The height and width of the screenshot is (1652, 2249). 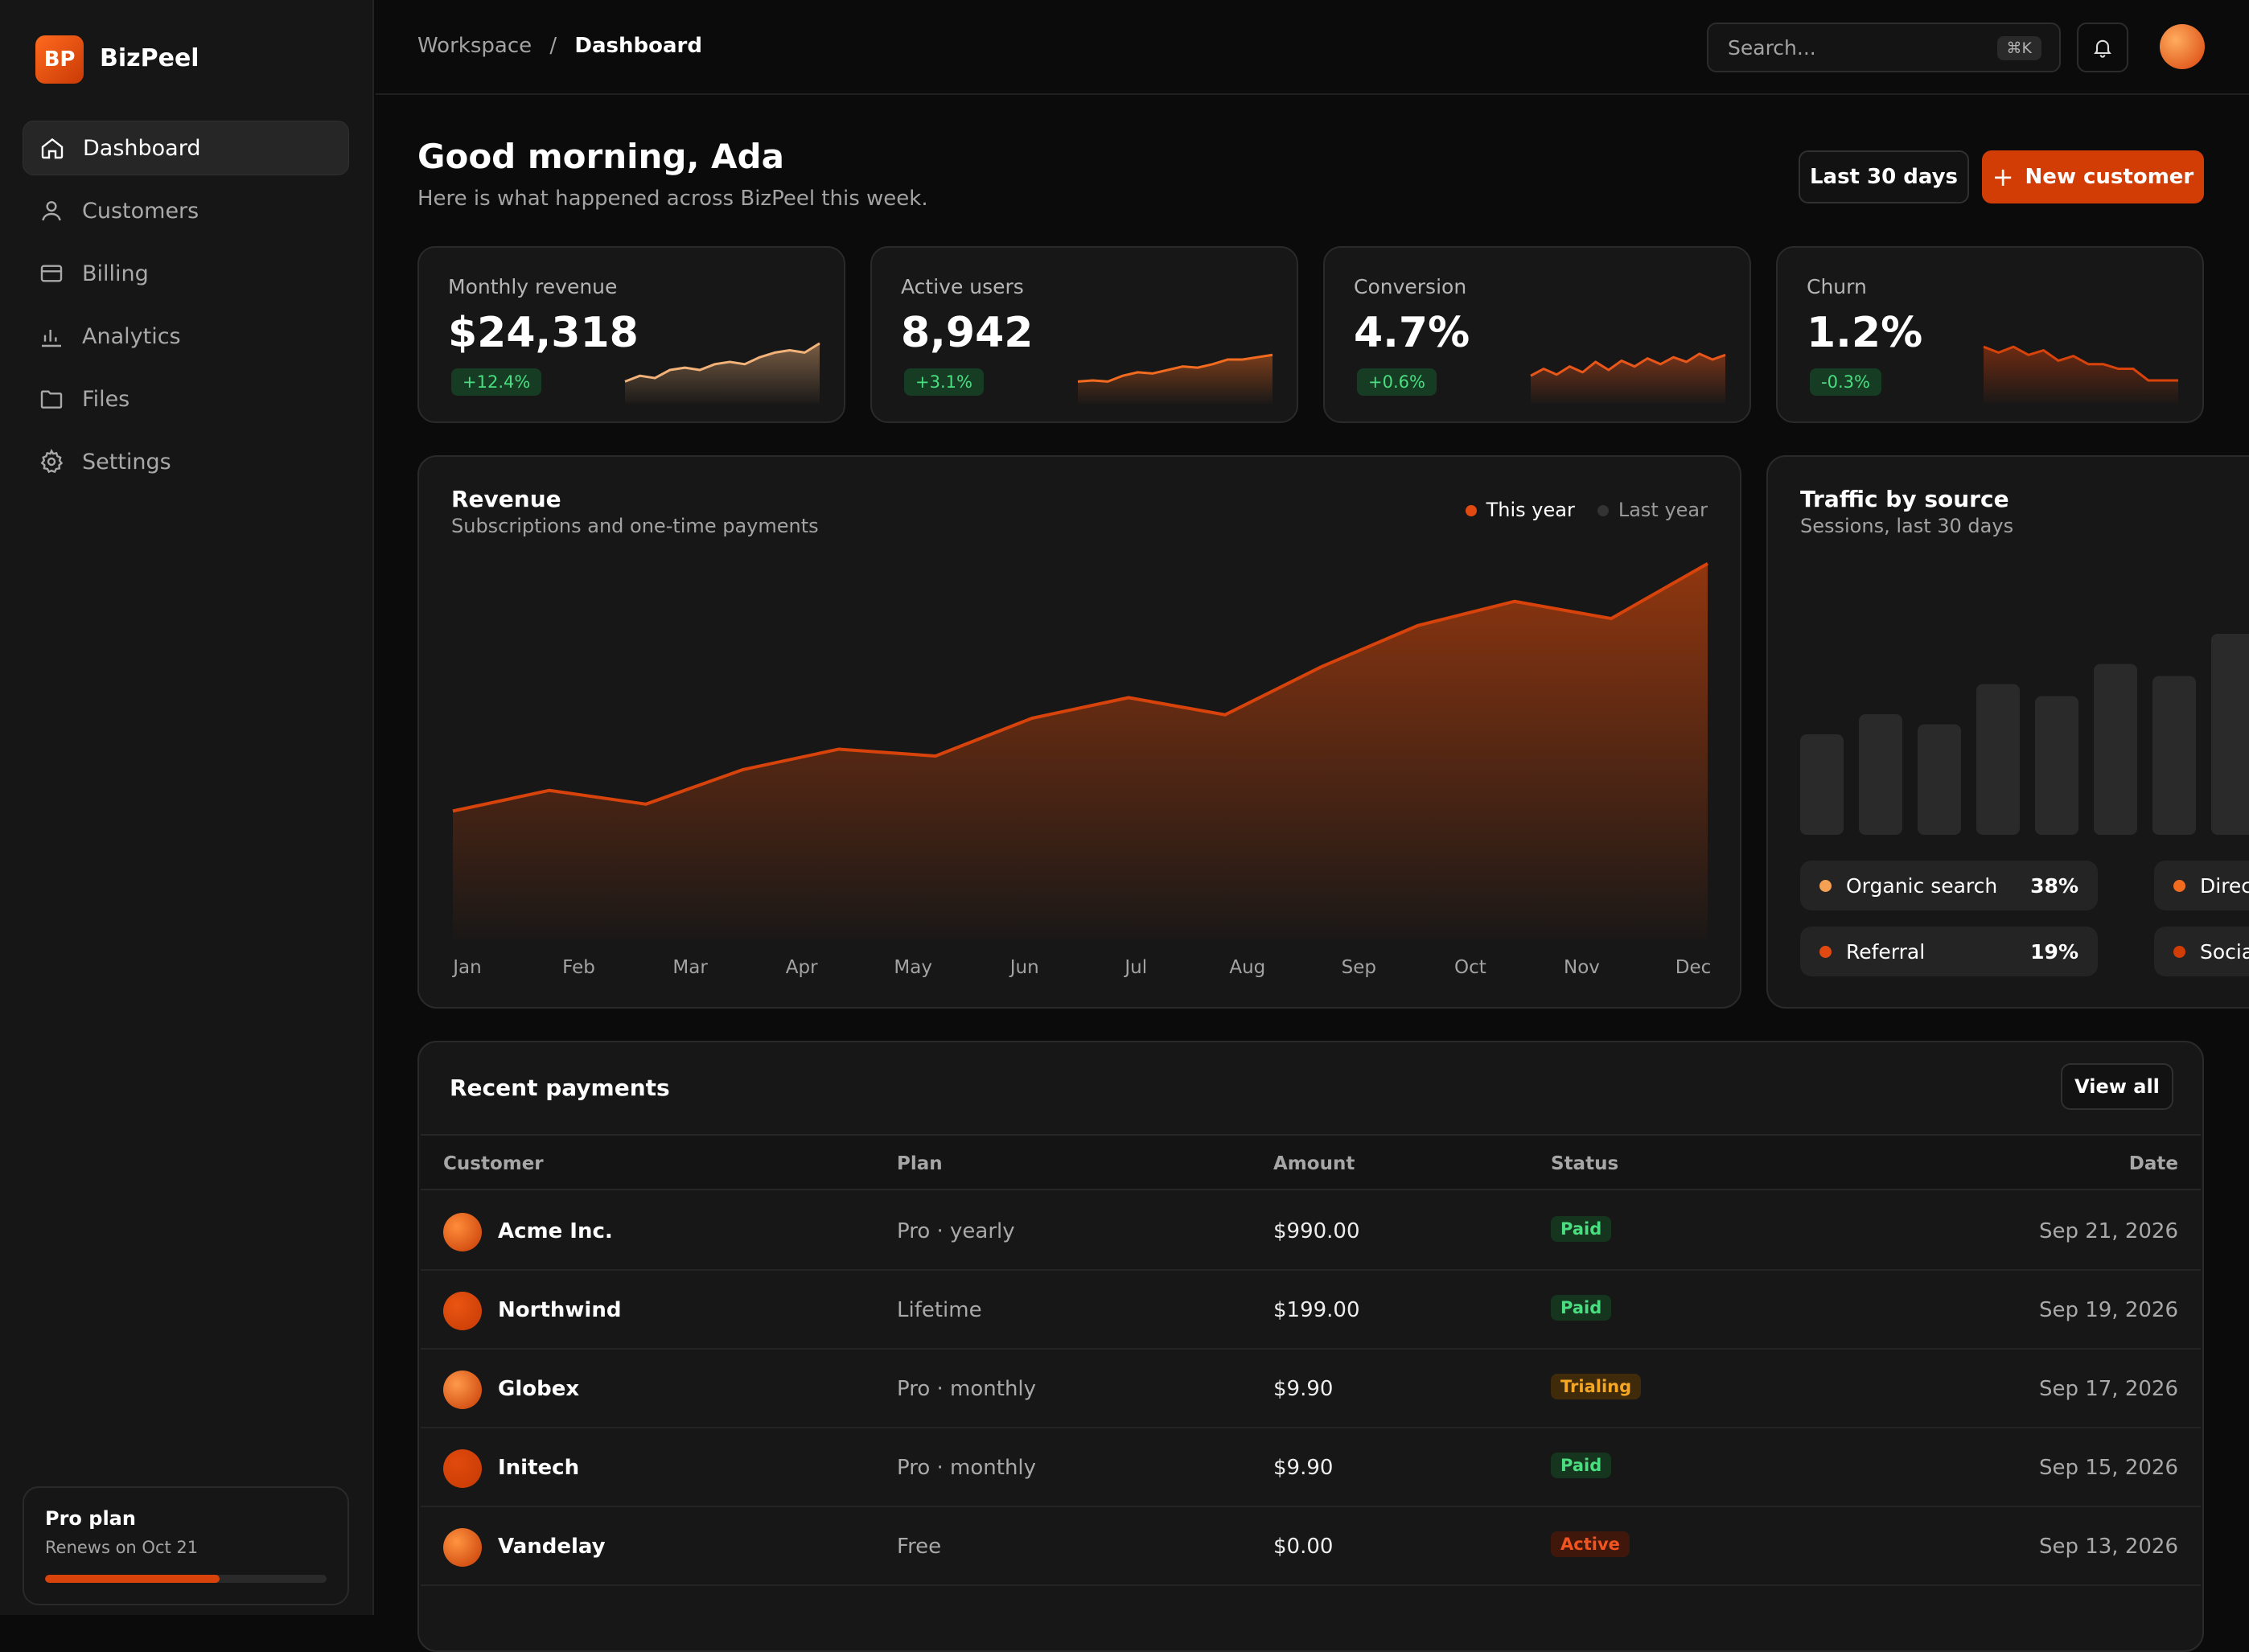 I want to click on source-organic-search: Organic search 38%, so click(x=1949, y=885).